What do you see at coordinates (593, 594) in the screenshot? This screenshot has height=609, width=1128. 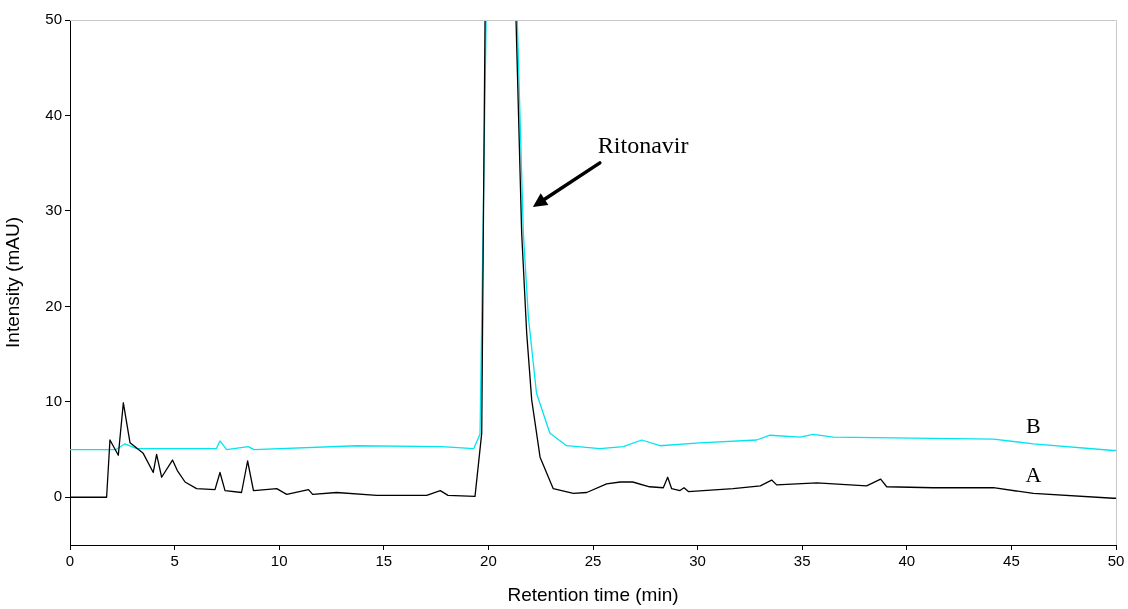 I see `x-axis-title: Retention time (min)` at bounding box center [593, 594].